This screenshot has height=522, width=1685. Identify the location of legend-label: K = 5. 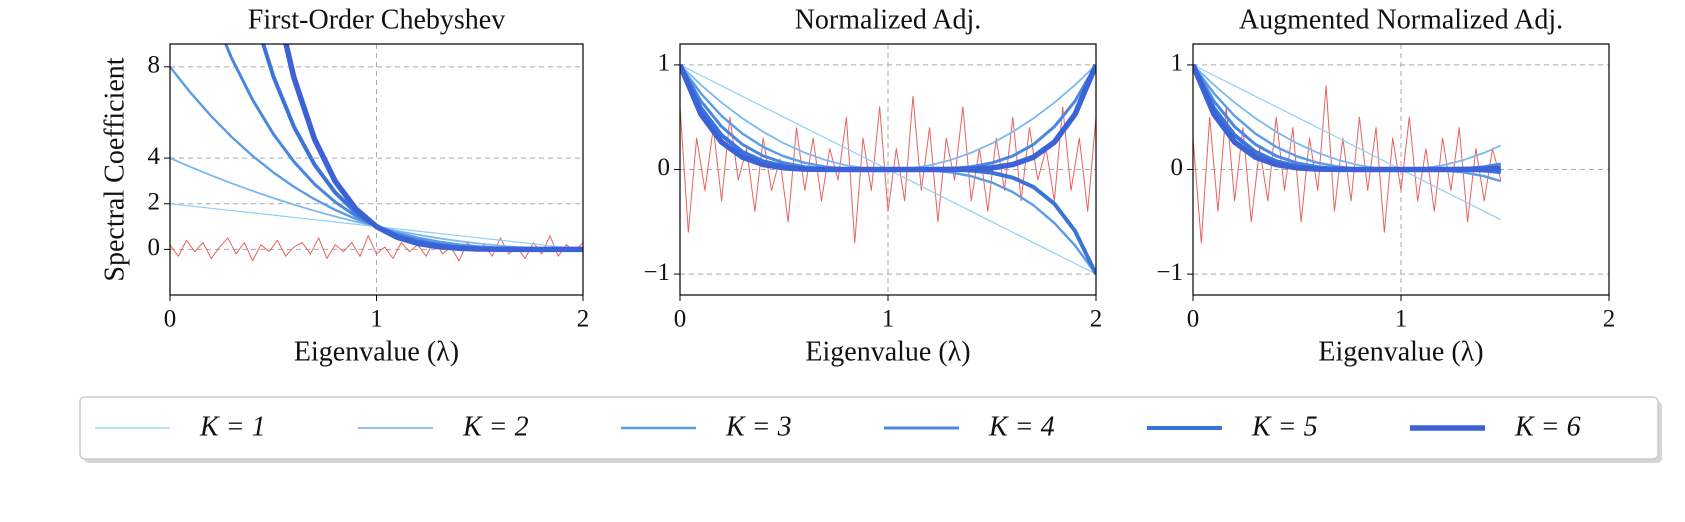
(1284, 426).